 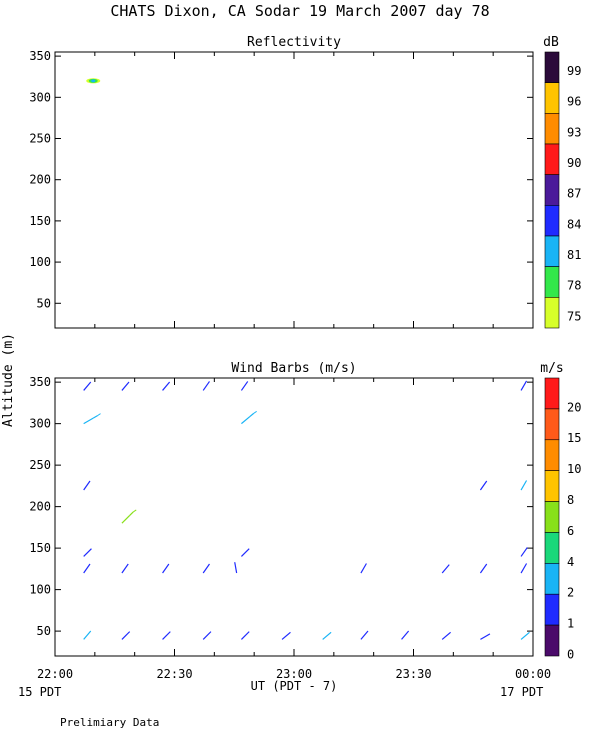 I want to click on reflectivity-y-tick-label: 150, so click(x=40, y=221).